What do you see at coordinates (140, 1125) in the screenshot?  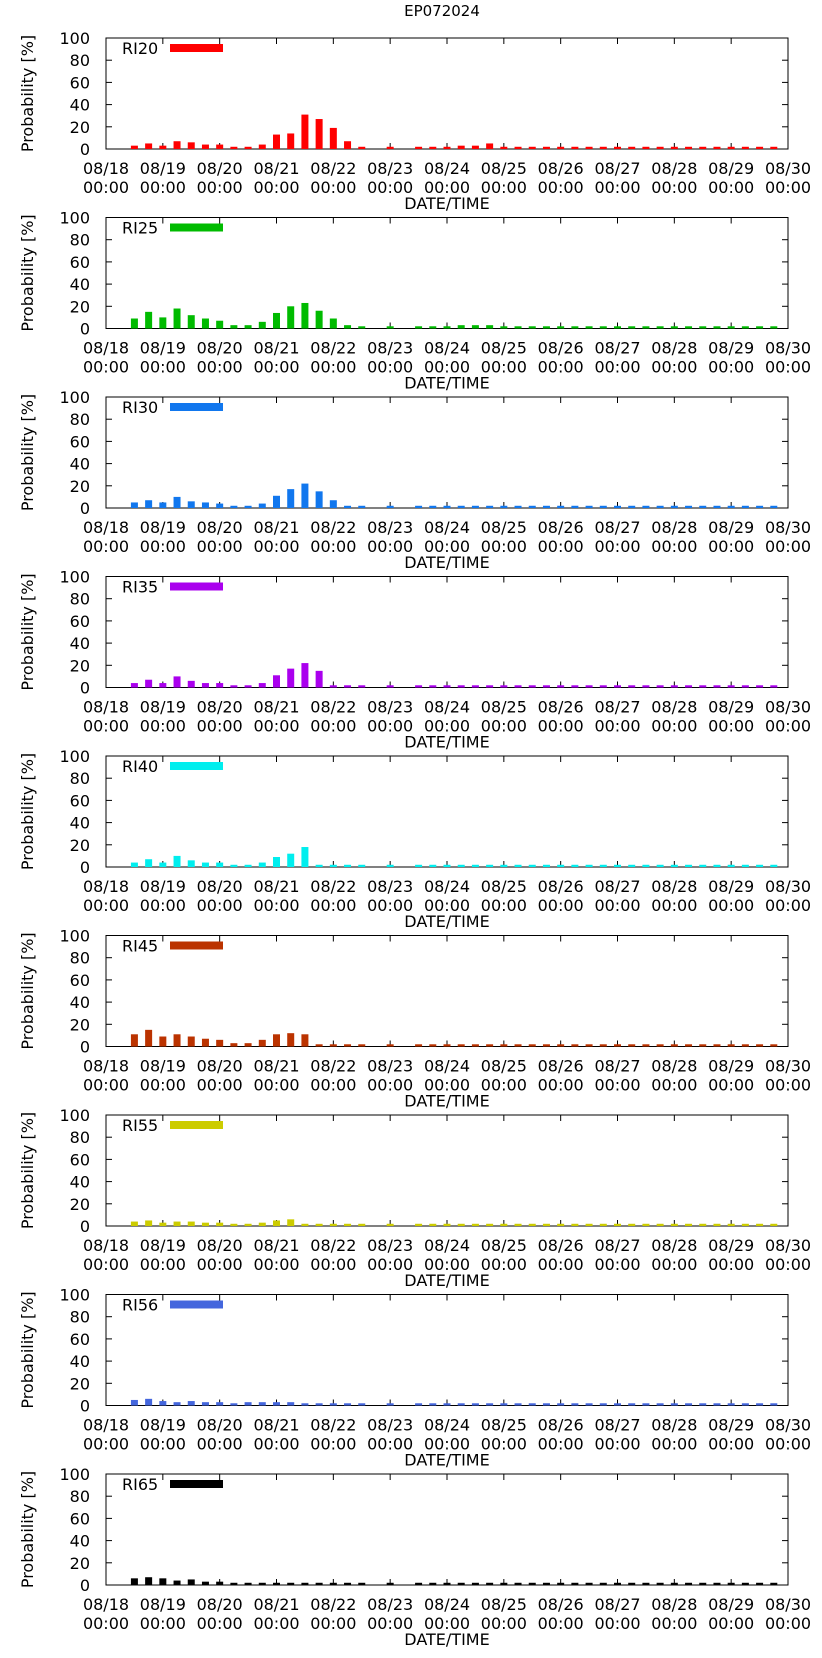 I see `legend-label: RI55` at bounding box center [140, 1125].